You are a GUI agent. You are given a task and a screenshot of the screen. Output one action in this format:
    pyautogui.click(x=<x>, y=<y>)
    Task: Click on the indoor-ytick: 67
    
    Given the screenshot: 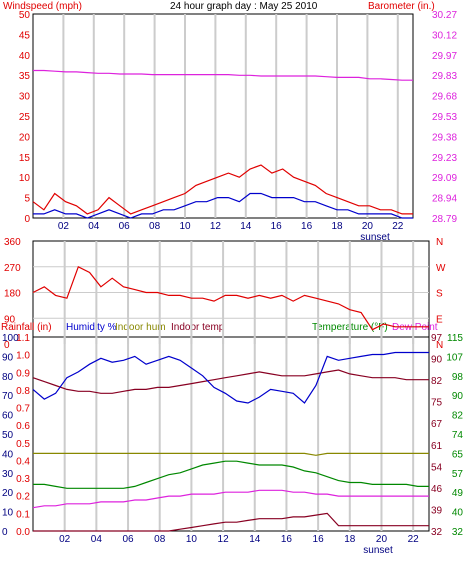 What is the action you would take?
    pyautogui.click(x=437, y=424)
    